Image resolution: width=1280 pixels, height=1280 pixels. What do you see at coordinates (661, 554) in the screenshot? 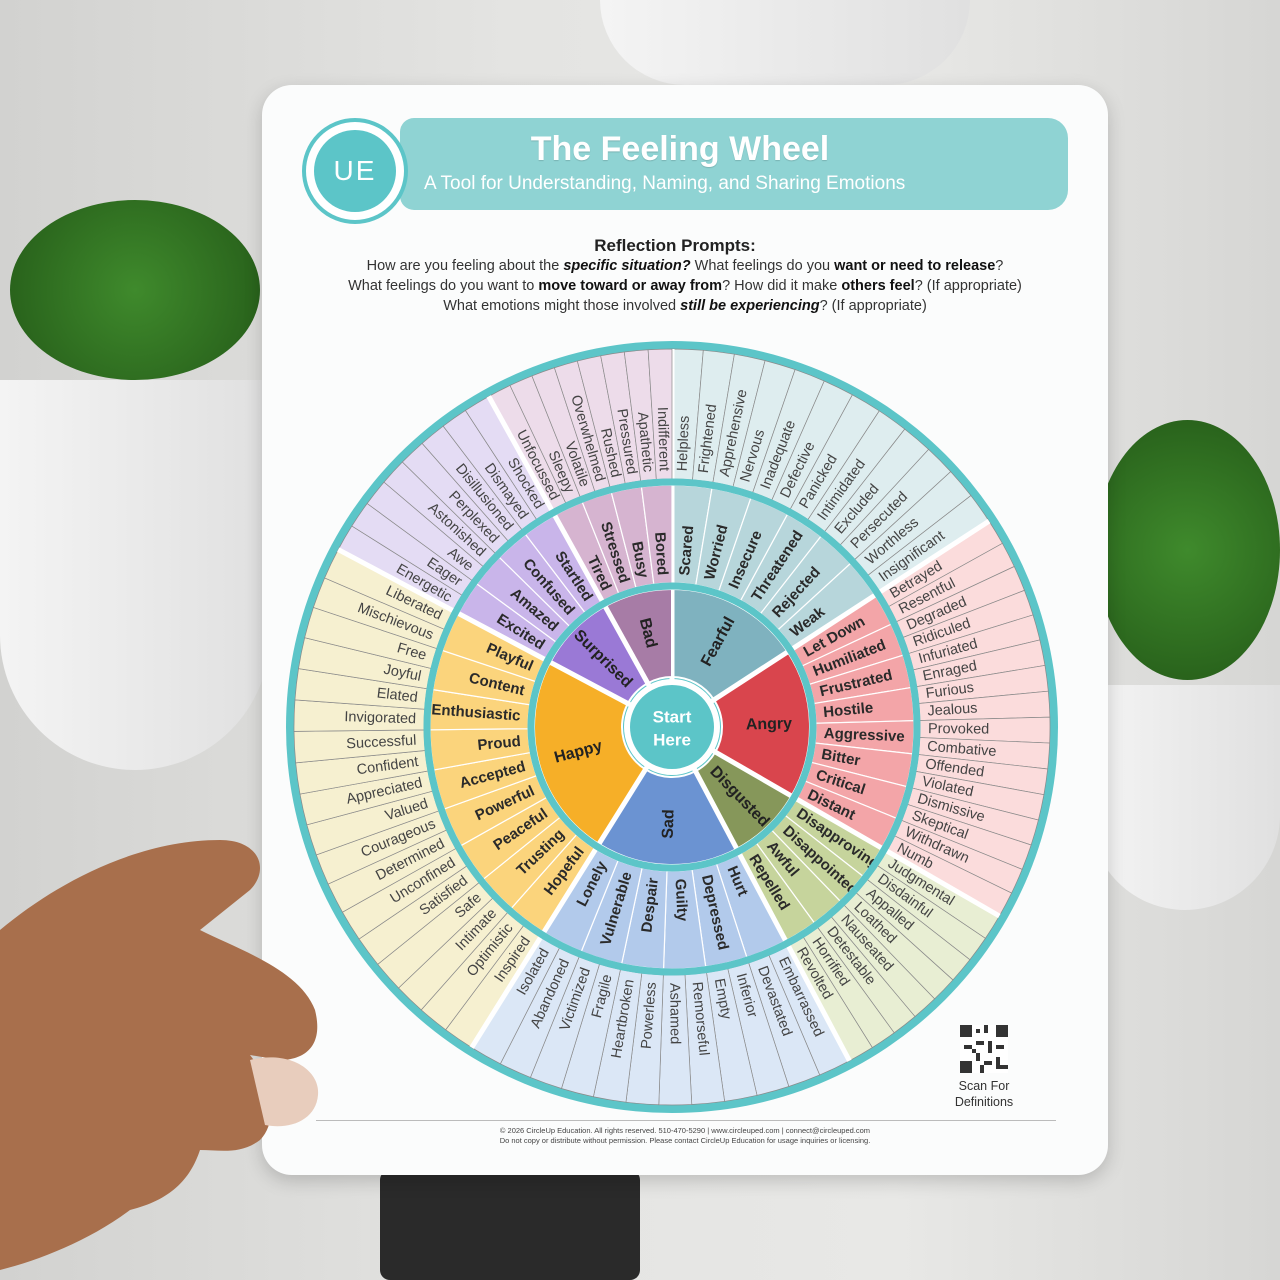
I see `secondary-label-bored: Bored` at bounding box center [661, 554].